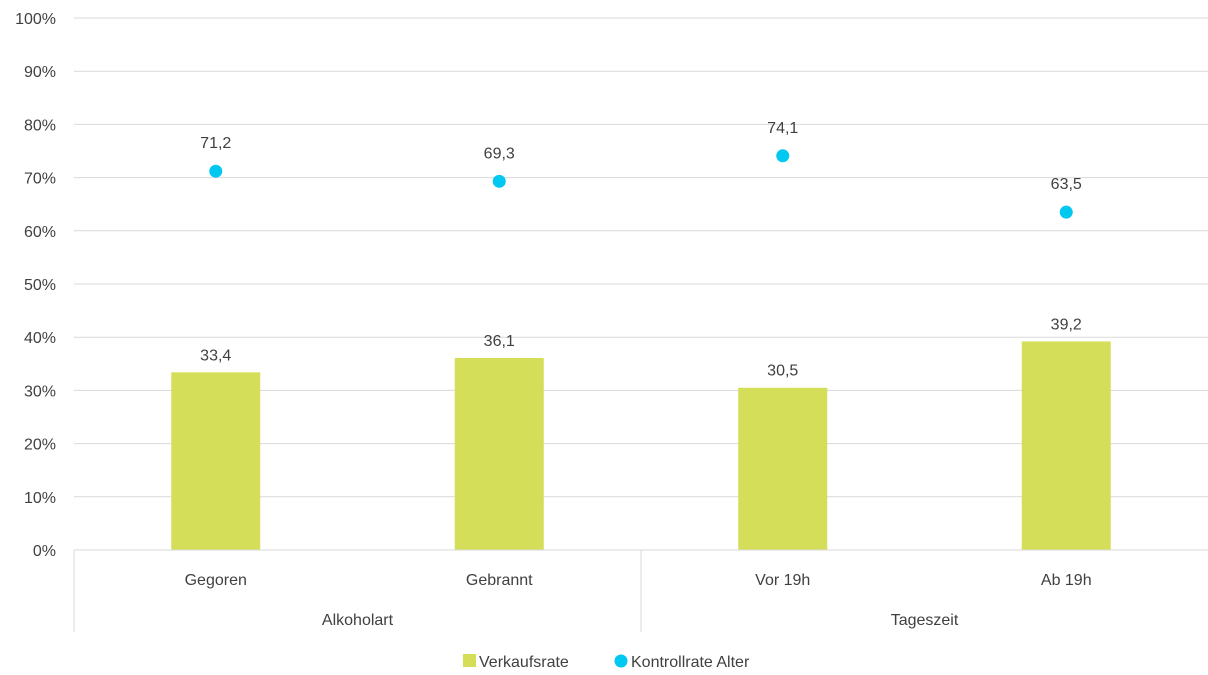  Describe the element at coordinates (44, 551) in the screenshot. I see `y-tick-label: 0%` at that location.